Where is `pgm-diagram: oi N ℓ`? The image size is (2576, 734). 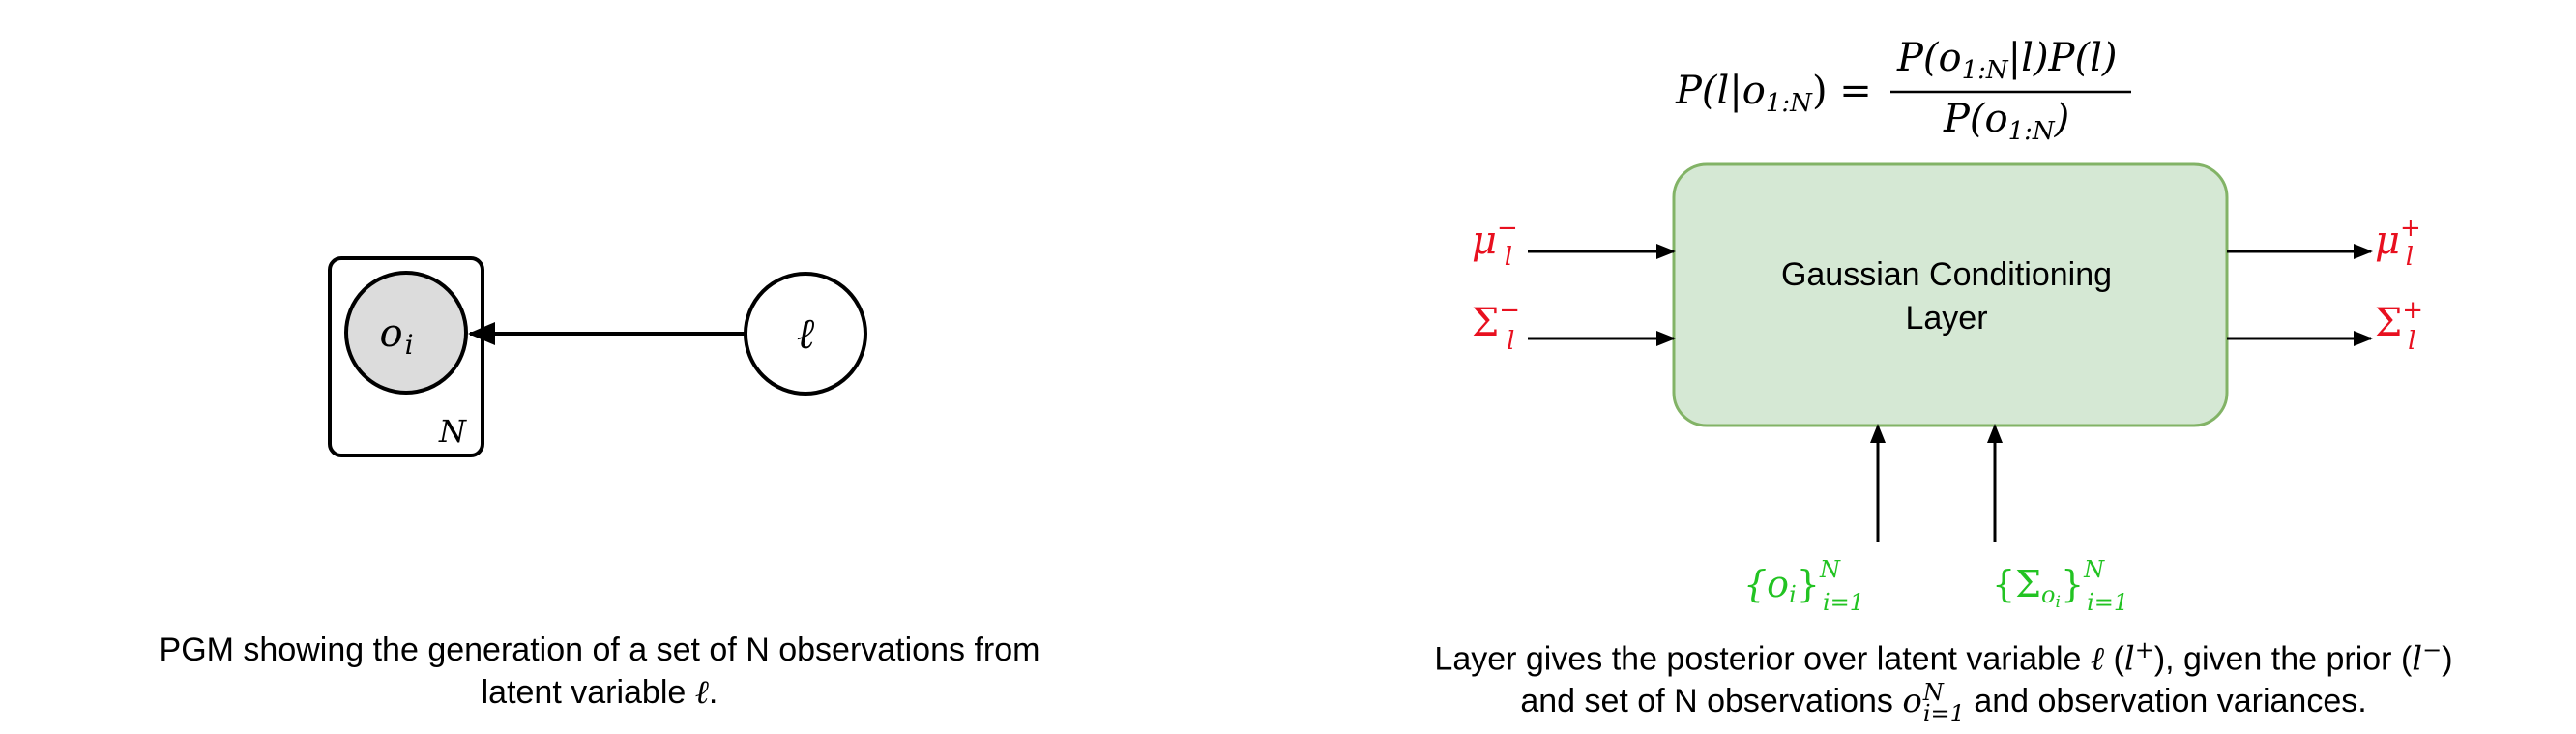
pgm-diagram: oi N ℓ is located at coordinates (597, 356).